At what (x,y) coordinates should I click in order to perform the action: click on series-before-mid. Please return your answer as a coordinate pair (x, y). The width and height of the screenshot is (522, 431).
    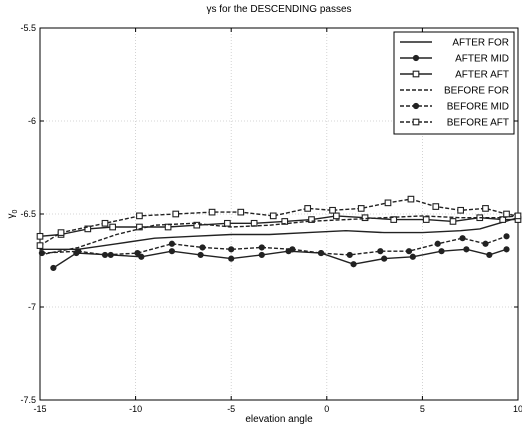
    Looking at the image, I should click on (274, 246).